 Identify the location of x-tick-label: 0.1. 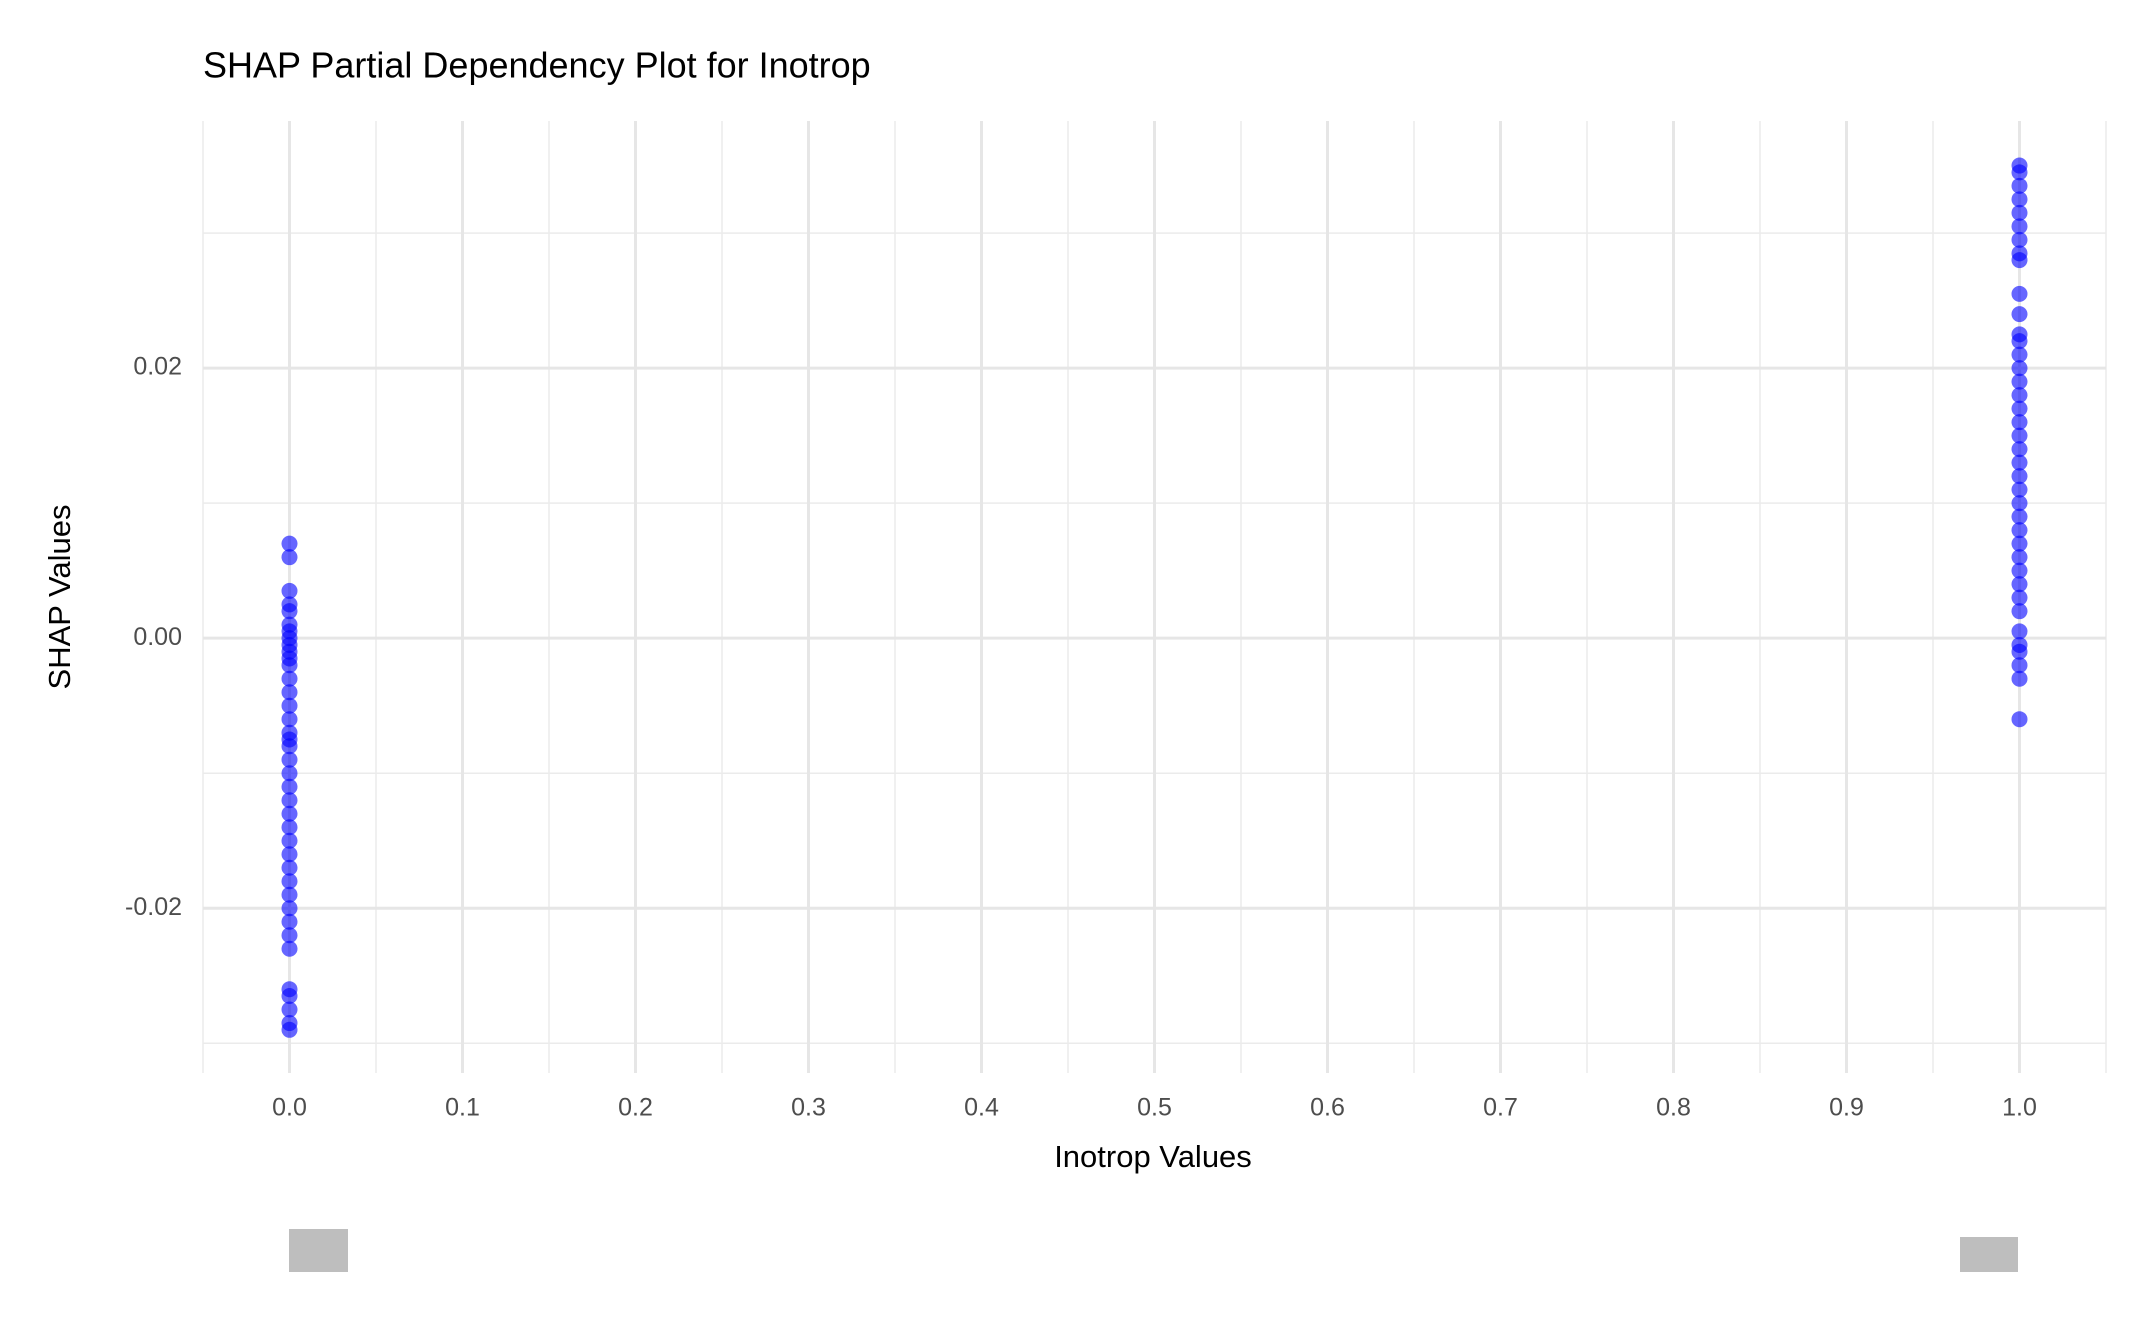
(462, 1108).